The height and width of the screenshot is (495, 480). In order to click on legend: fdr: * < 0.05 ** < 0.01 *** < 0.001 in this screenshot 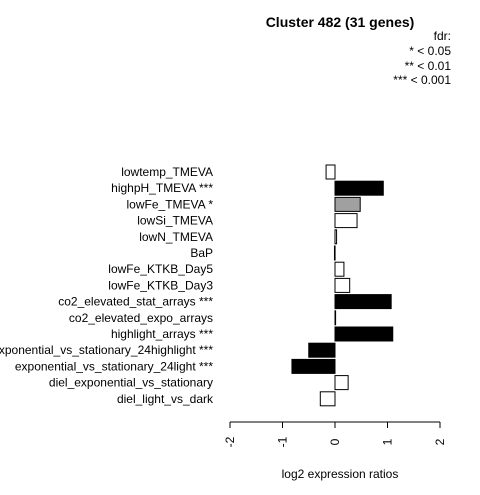, I will do `click(422, 58)`.